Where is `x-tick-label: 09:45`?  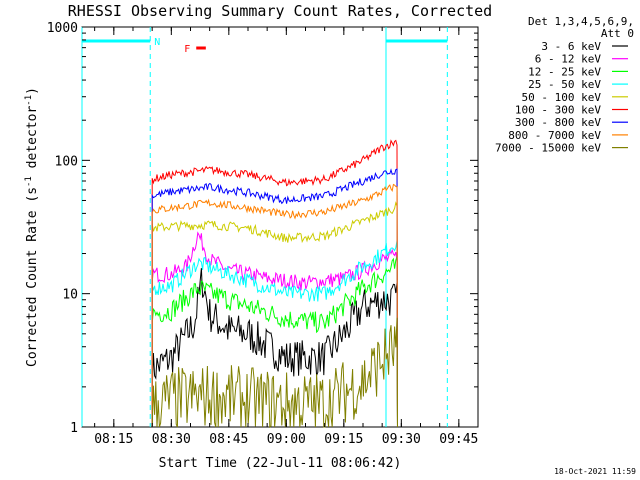 x-tick-label: 09:45 is located at coordinates (458, 439).